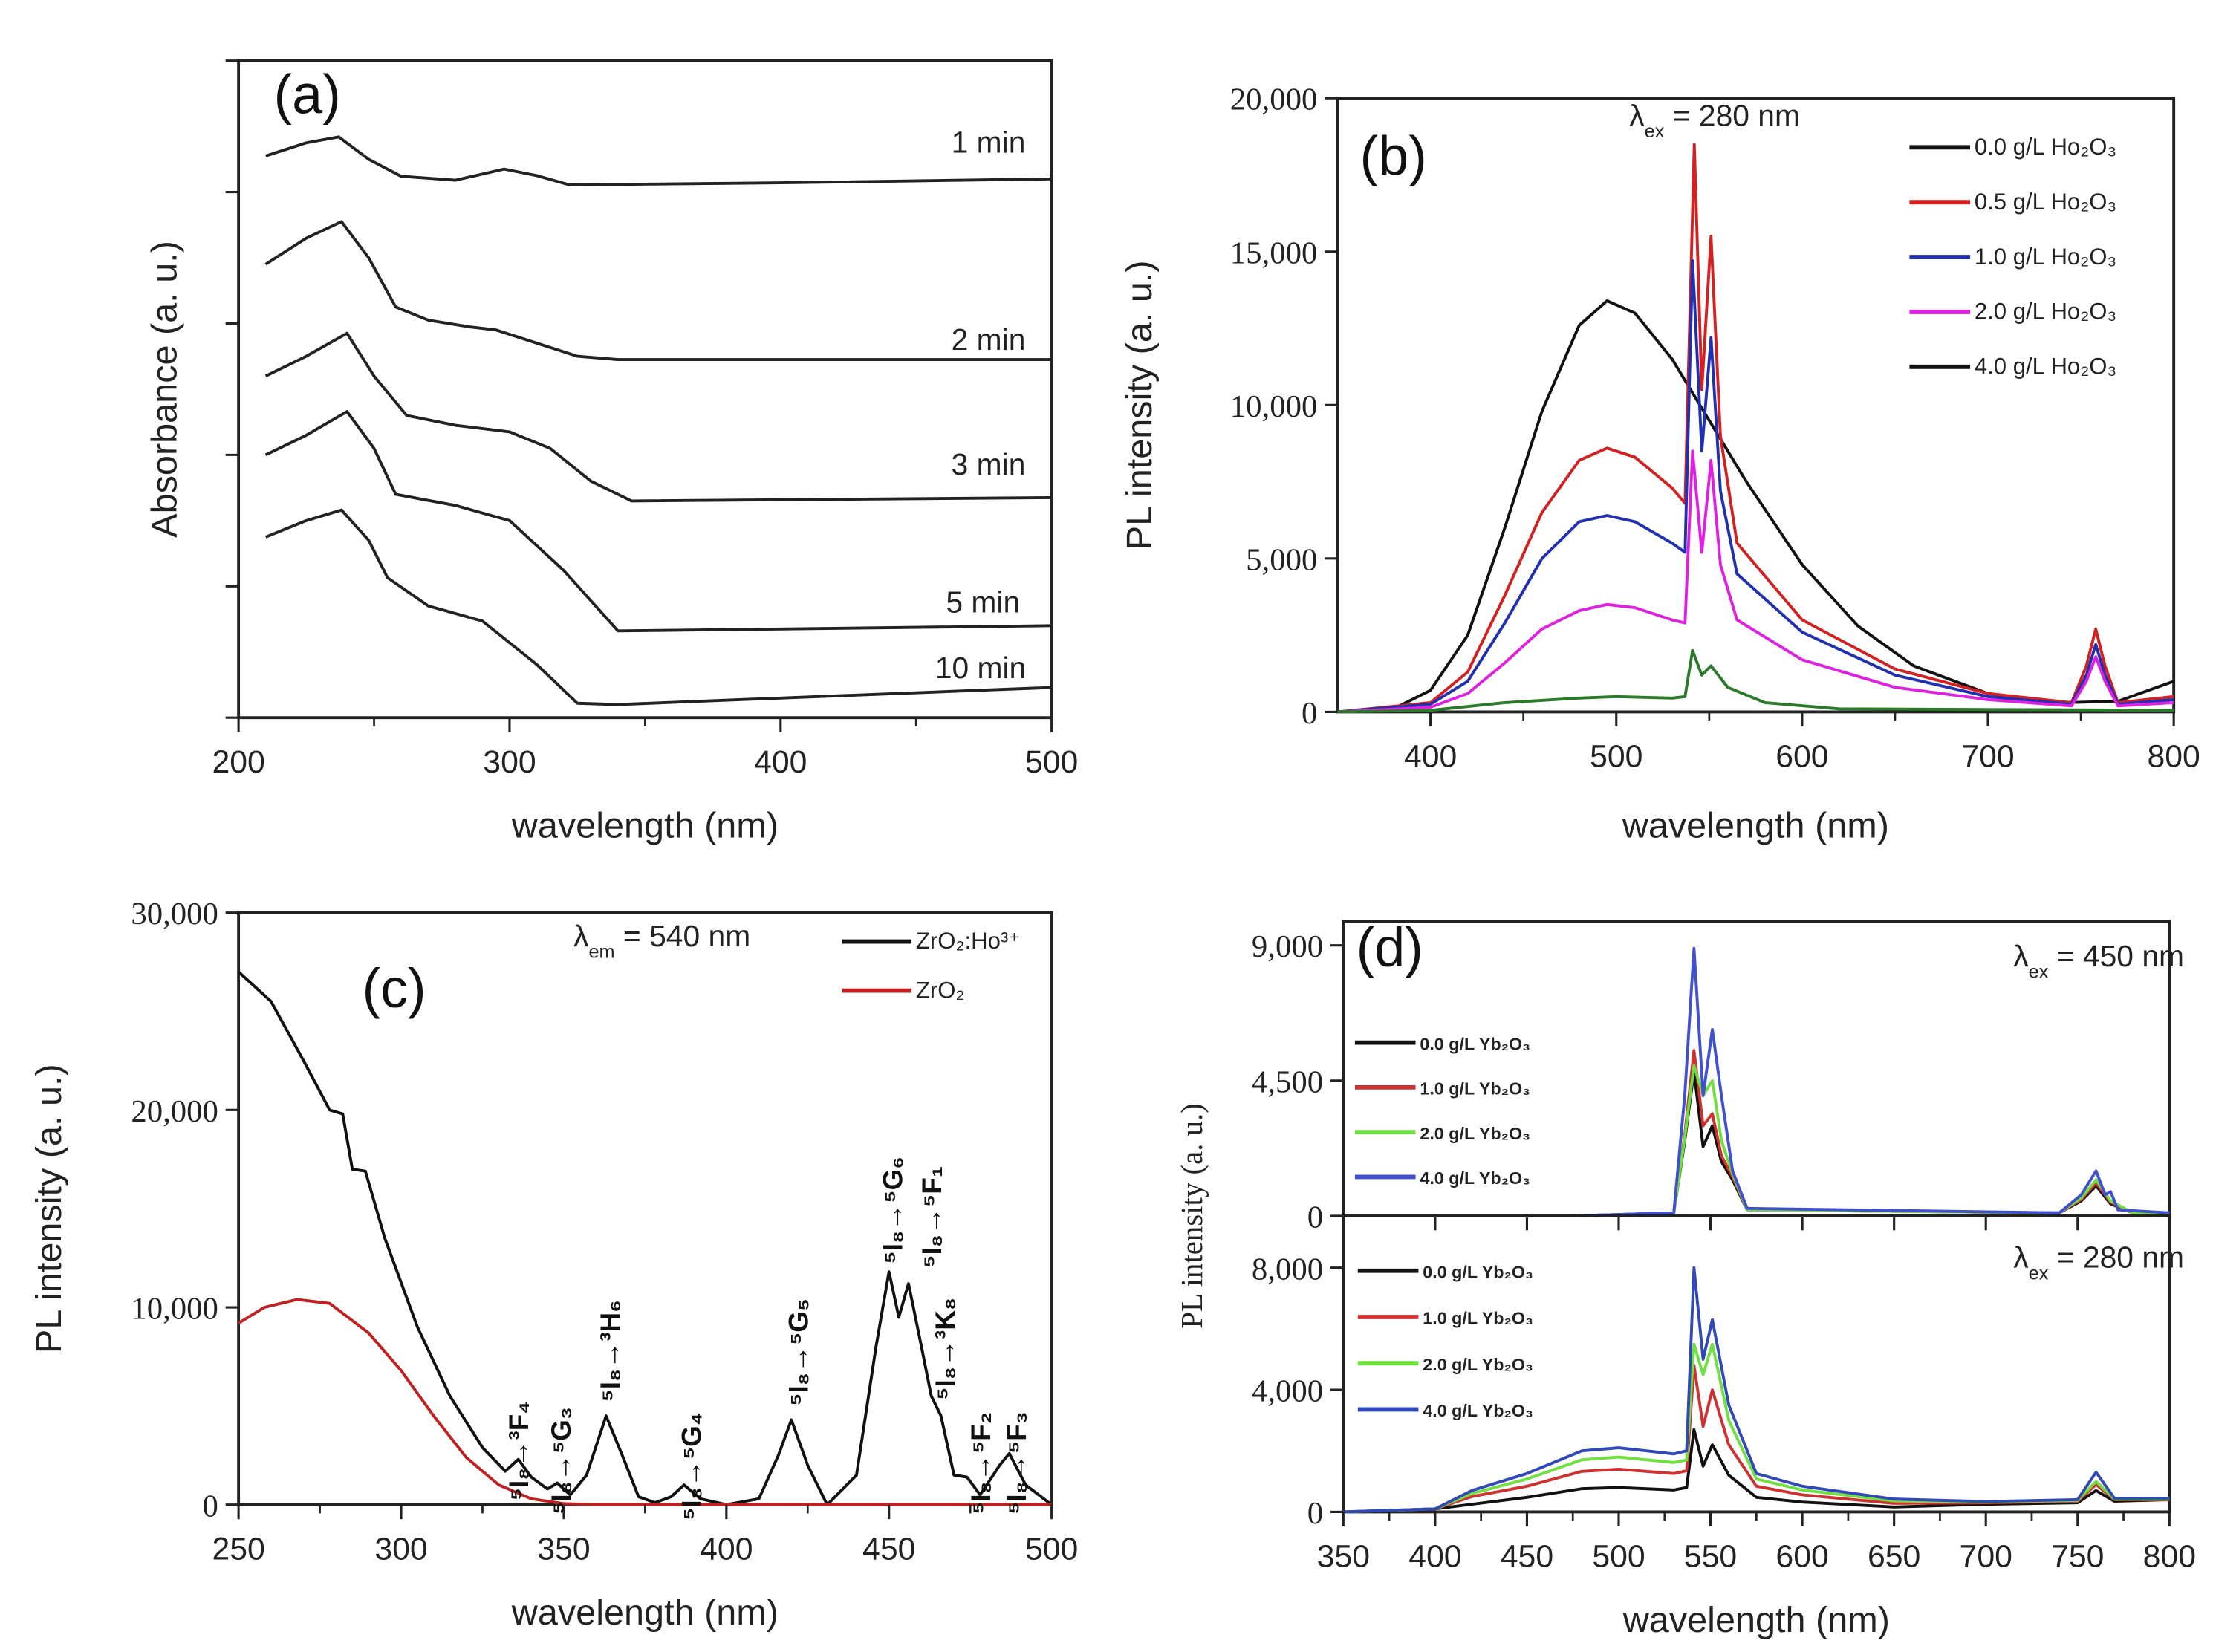 Image resolution: width=2239 pixels, height=1652 pixels. Describe the element at coordinates (983, 602) in the screenshot. I see `curve-label: 5 min` at that location.